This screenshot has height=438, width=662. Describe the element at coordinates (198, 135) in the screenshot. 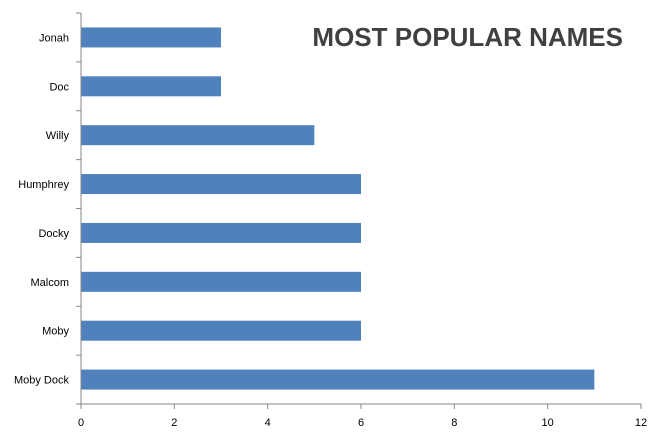

I see `bar-willy` at that location.